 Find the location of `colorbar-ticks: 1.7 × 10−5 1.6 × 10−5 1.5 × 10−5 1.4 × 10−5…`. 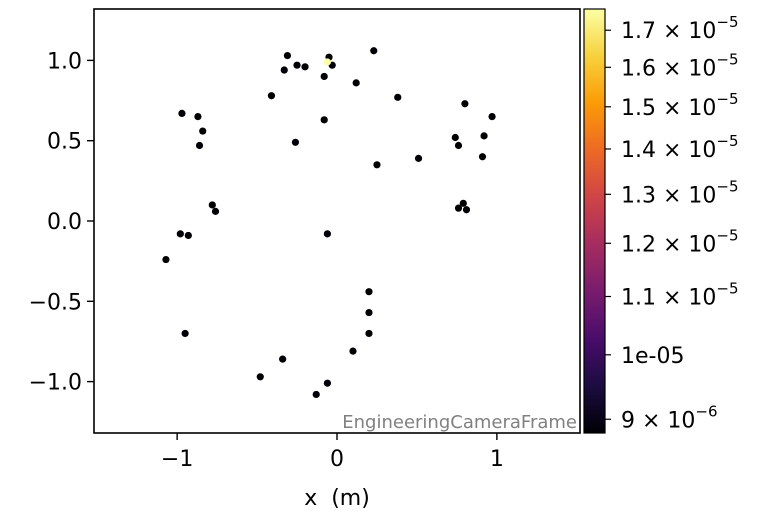

colorbar-ticks: 1.7 × 10−5 1.6 × 10−5 1.5 × 10−5 1.4 × 10−5… is located at coordinates (672, 223).